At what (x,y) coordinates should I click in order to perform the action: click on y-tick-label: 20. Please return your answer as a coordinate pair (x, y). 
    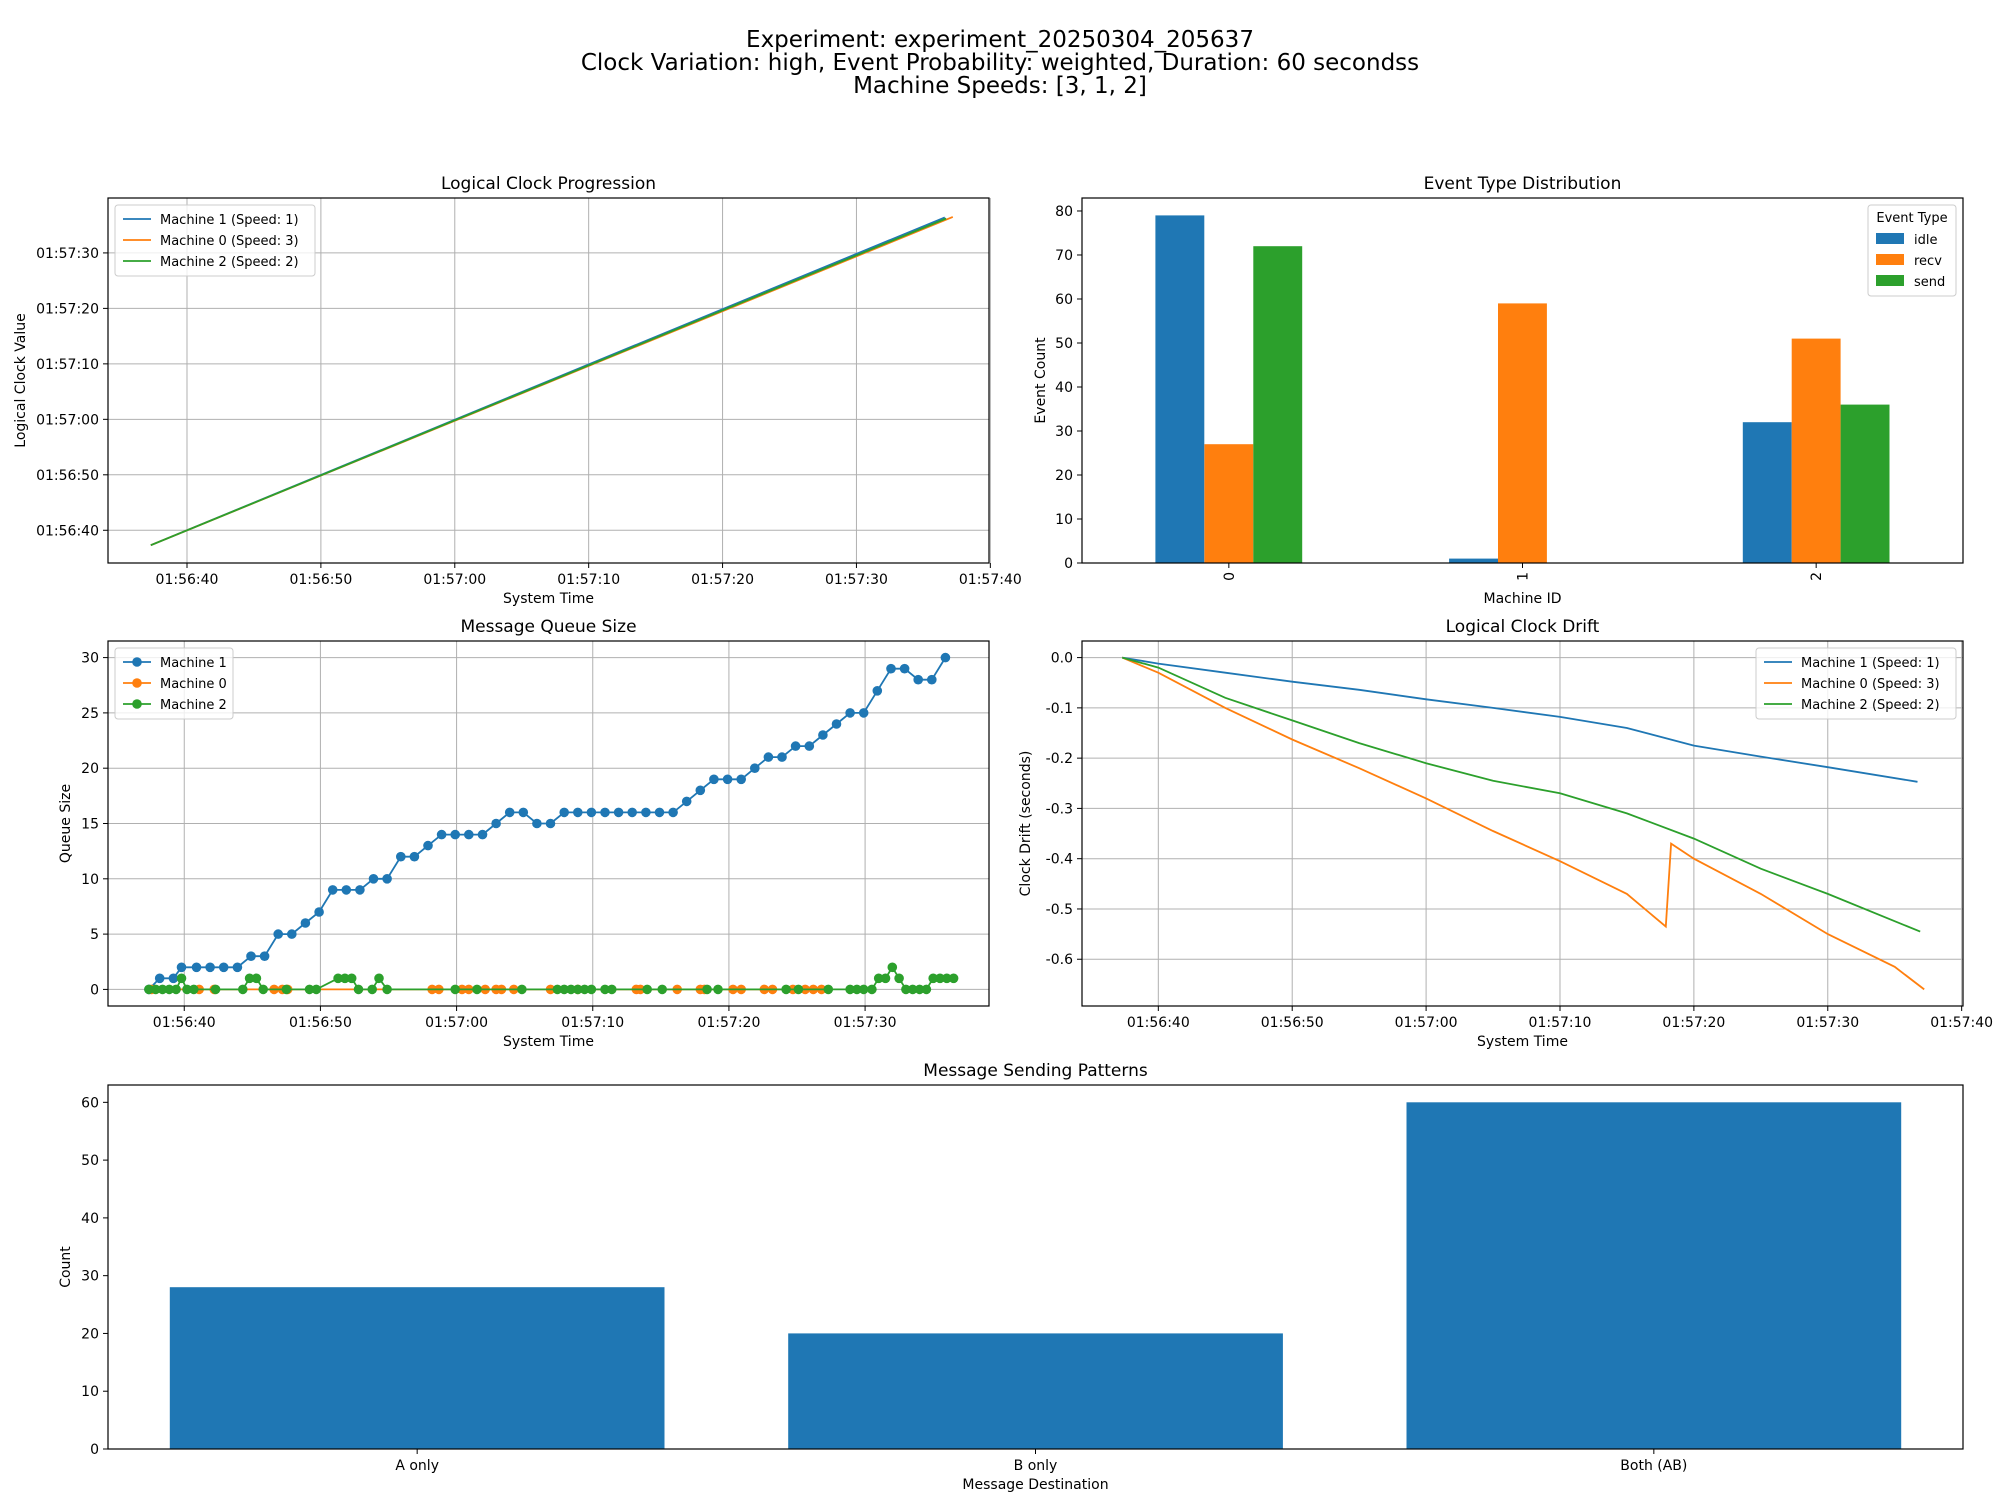
    Looking at the image, I should click on (1064, 476).